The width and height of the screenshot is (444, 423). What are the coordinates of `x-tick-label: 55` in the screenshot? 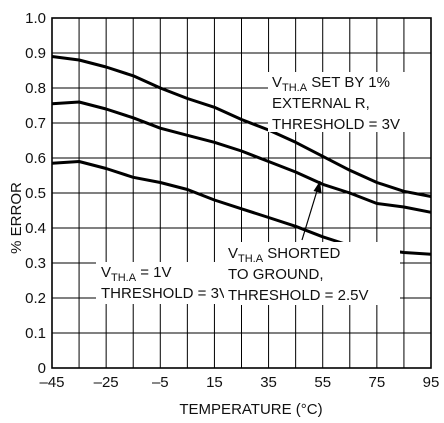 It's located at (322, 382).